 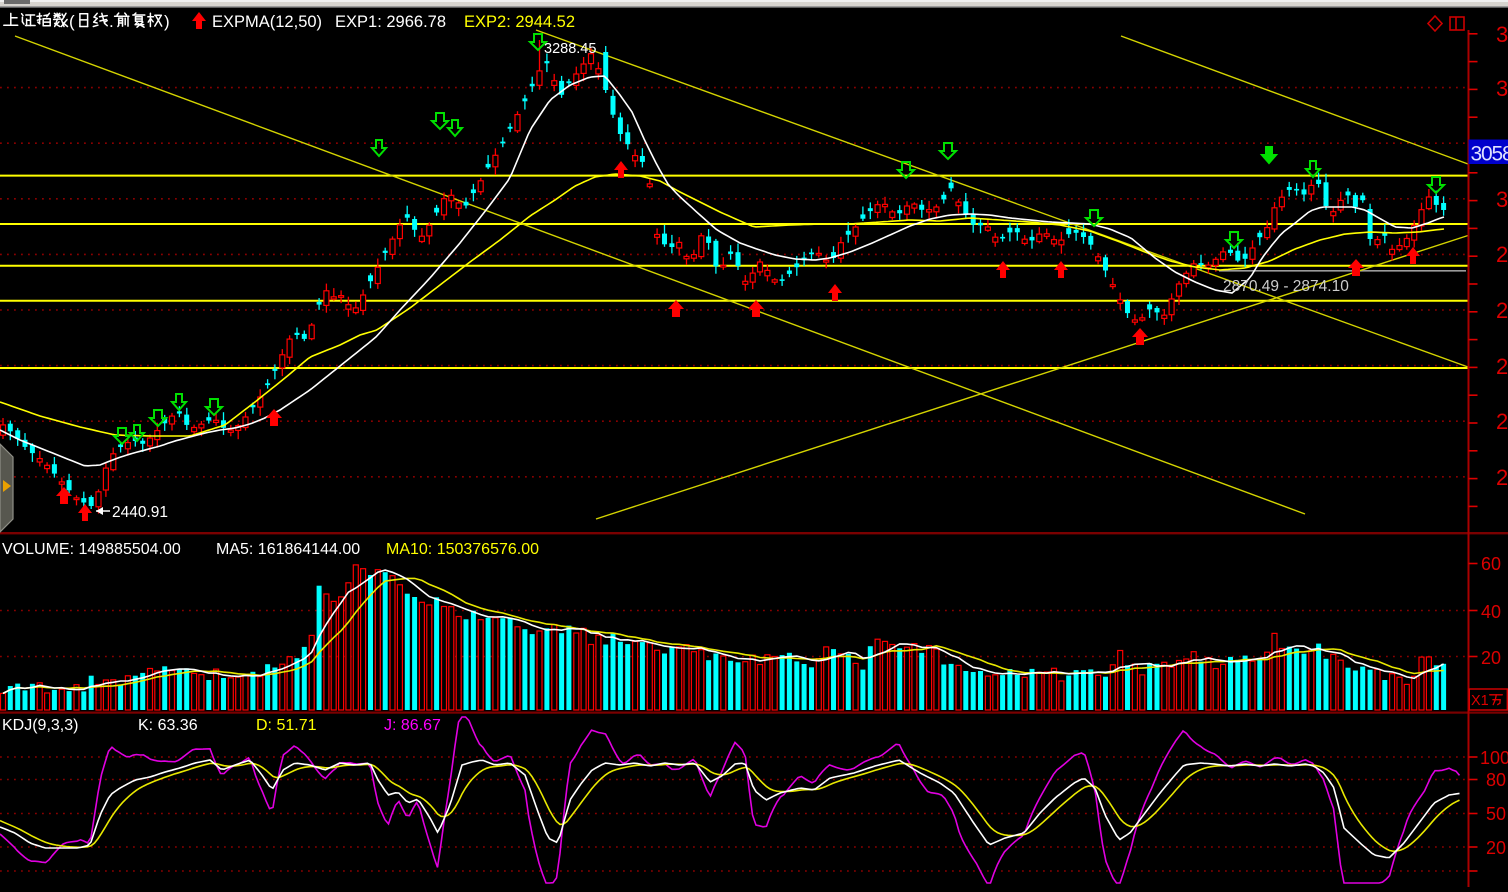 What do you see at coordinates (40, 725) in the screenshot?
I see `svg-text: KDJ(9,3,3)` at bounding box center [40, 725].